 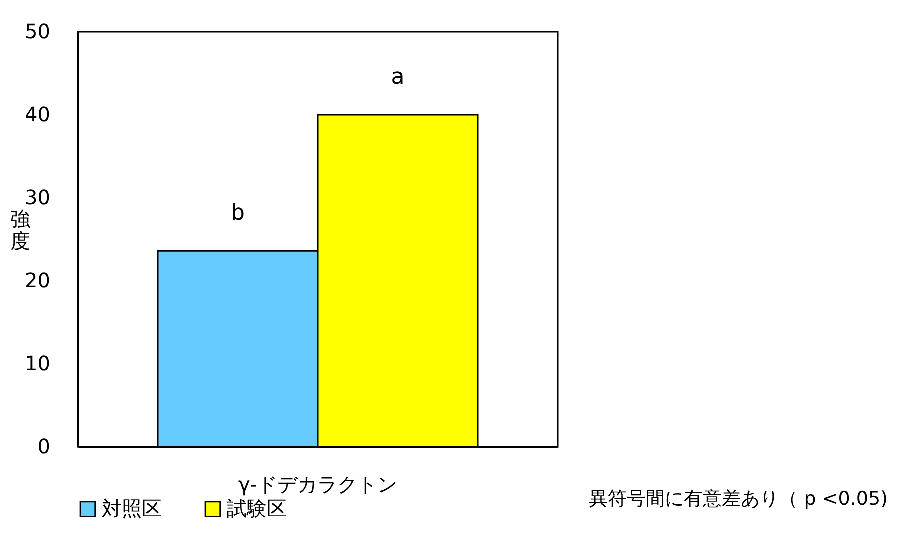 I want to click on y-tick-label: 10, so click(x=37, y=364).